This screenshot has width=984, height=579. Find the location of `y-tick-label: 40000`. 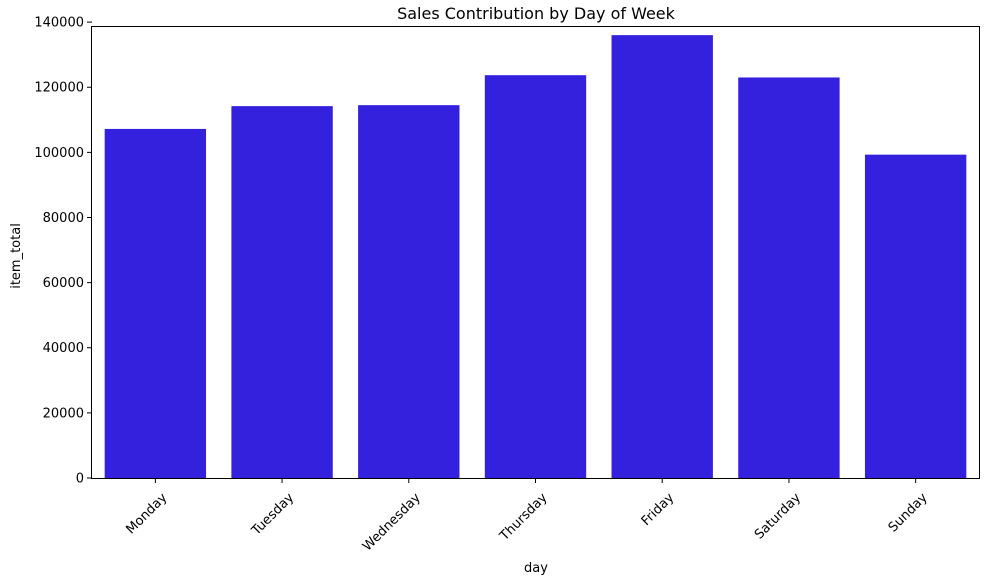

y-tick-label: 40000 is located at coordinates (63, 348).